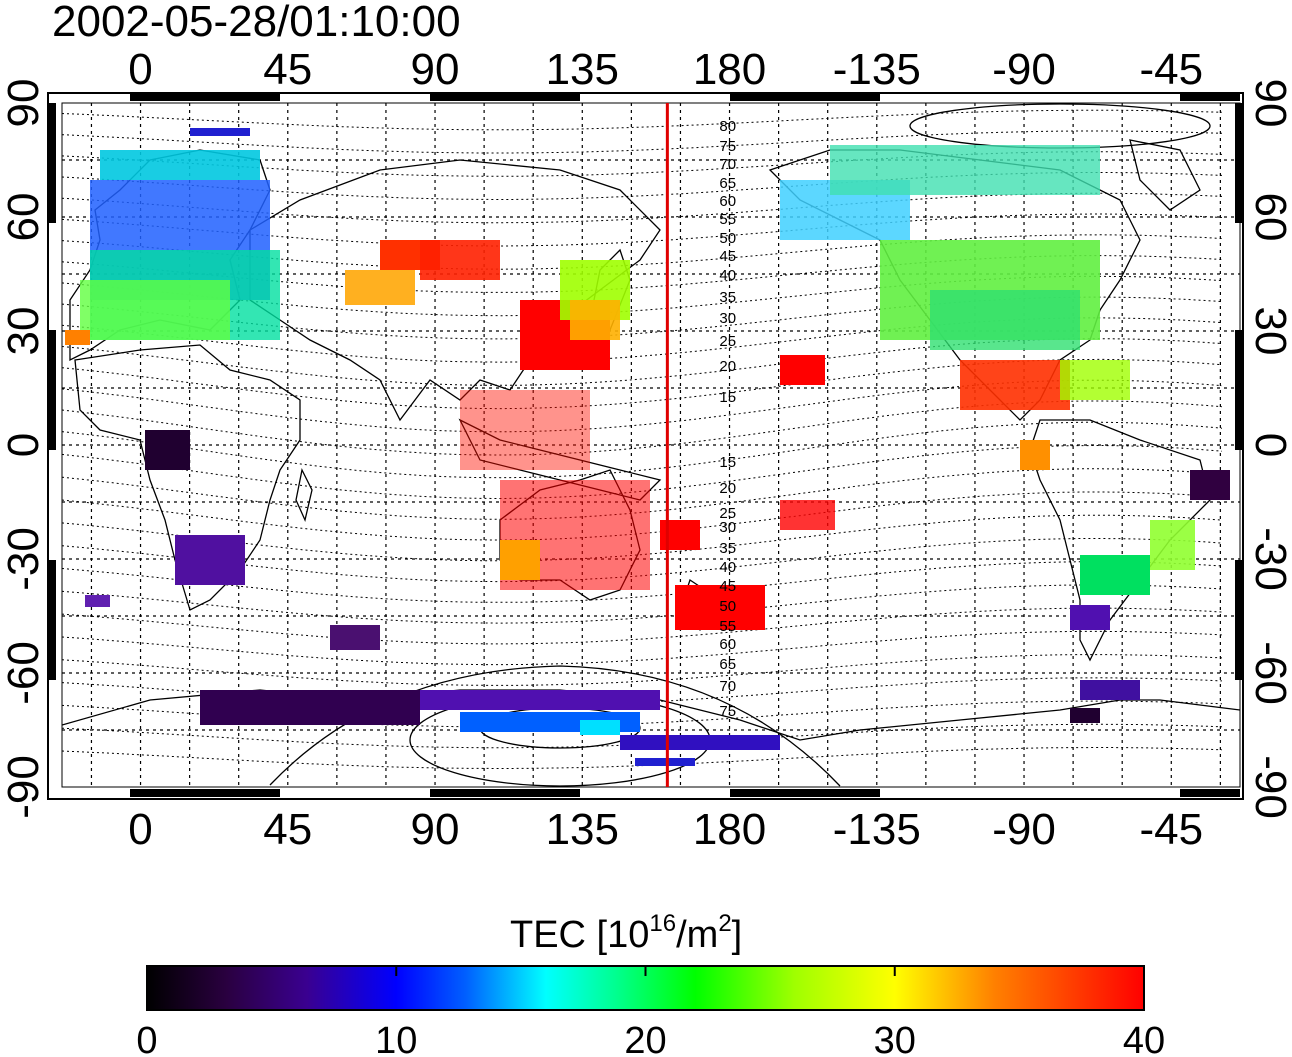 This screenshot has width=1292, height=1057. Describe the element at coordinates (24, 787) in the screenshot. I see `lat-tick-label-left: -90` at that location.